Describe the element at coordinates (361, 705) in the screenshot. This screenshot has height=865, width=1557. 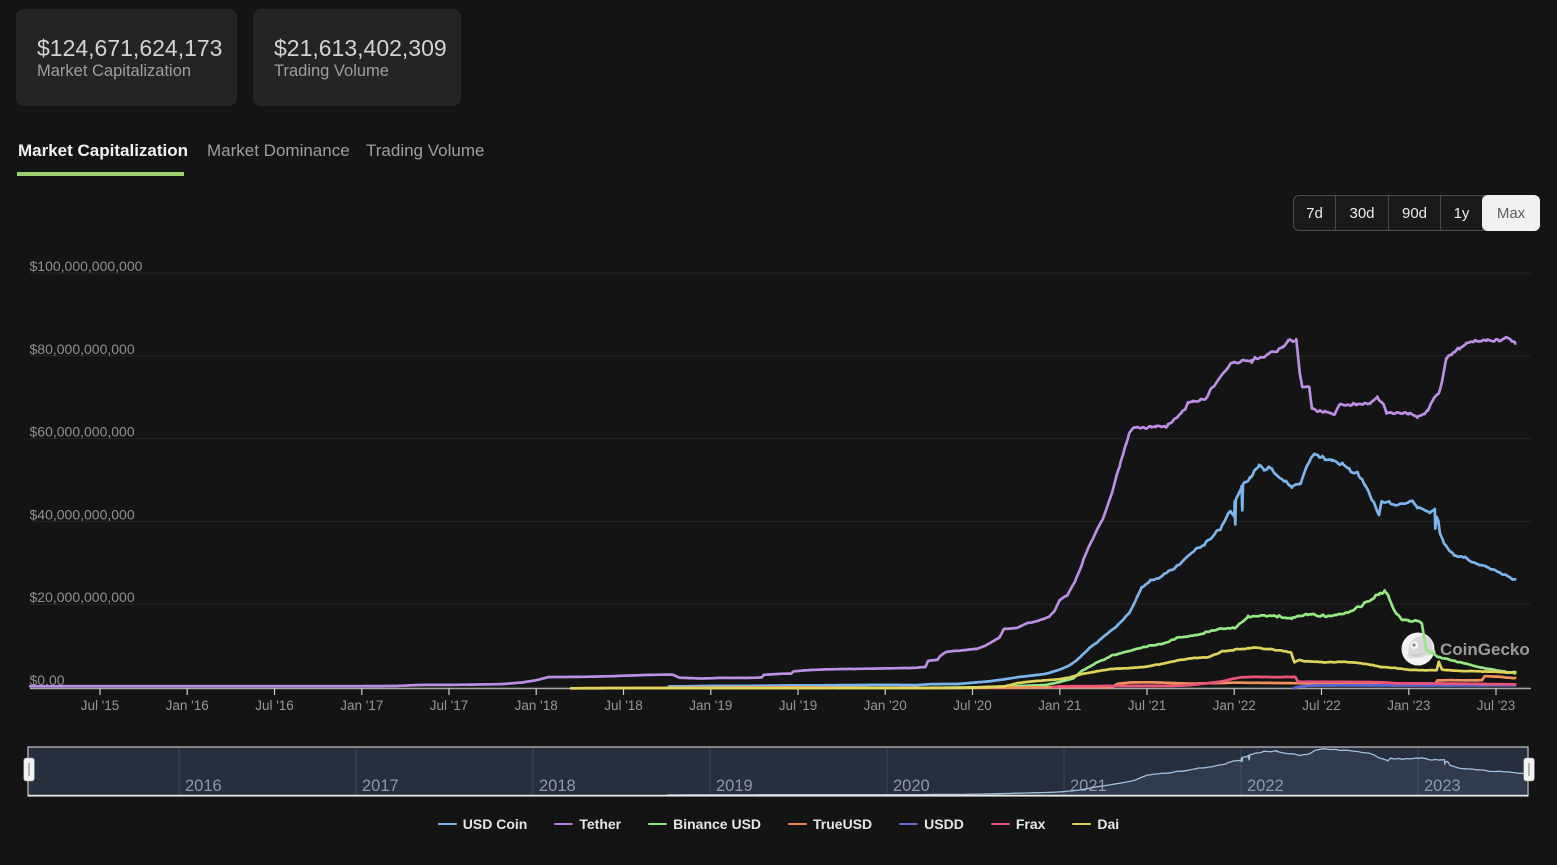
I see `svg-text: Jan '17` at that location.